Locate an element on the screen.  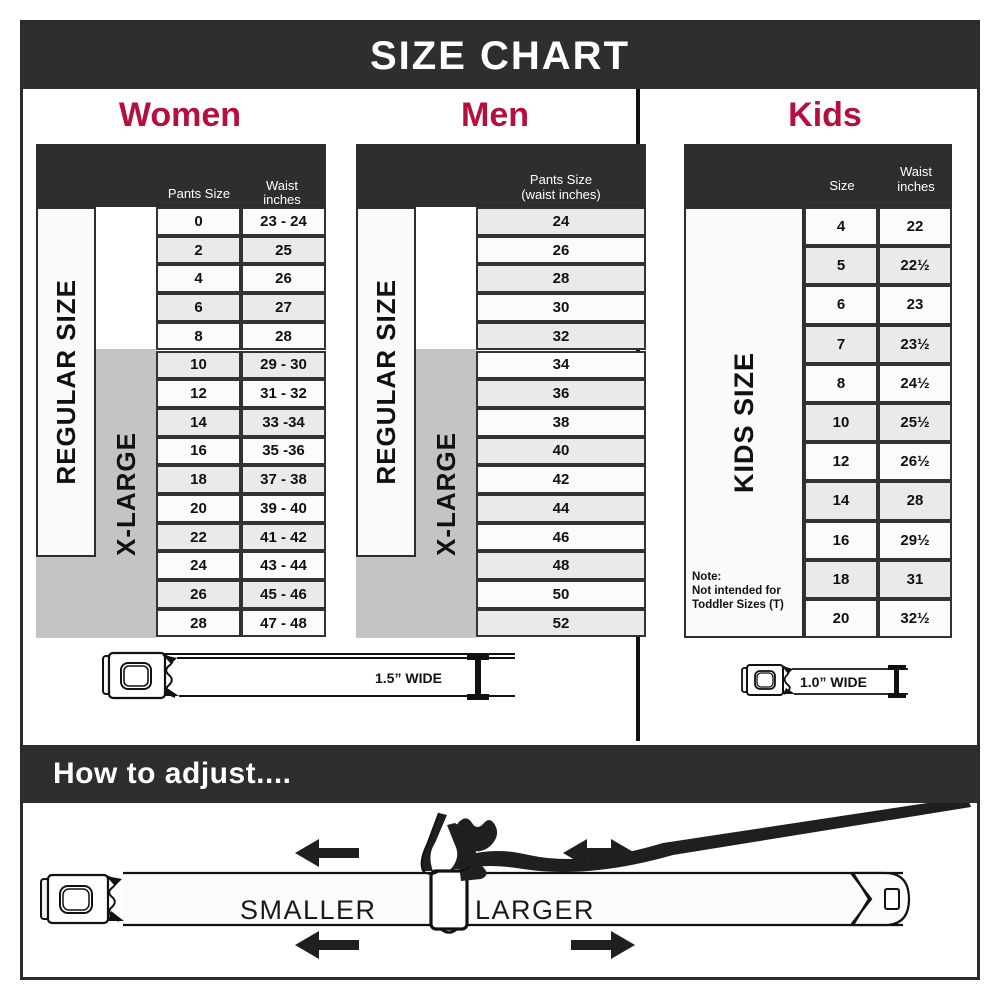
table-row: 38 is located at coordinates (561, 422).